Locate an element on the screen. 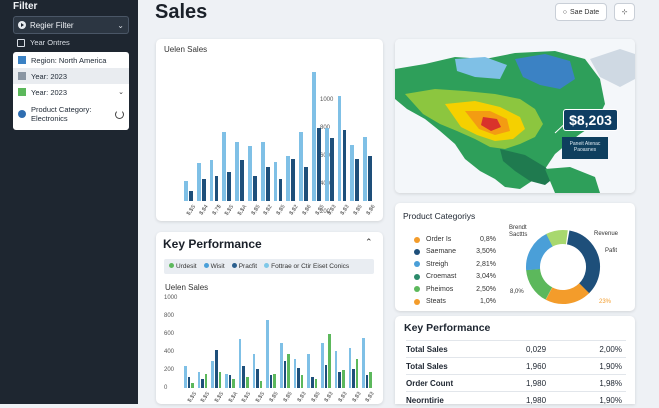 This screenshot has width=659, height=408. filter-item-year: Year: 2023 is located at coordinates (71, 76).